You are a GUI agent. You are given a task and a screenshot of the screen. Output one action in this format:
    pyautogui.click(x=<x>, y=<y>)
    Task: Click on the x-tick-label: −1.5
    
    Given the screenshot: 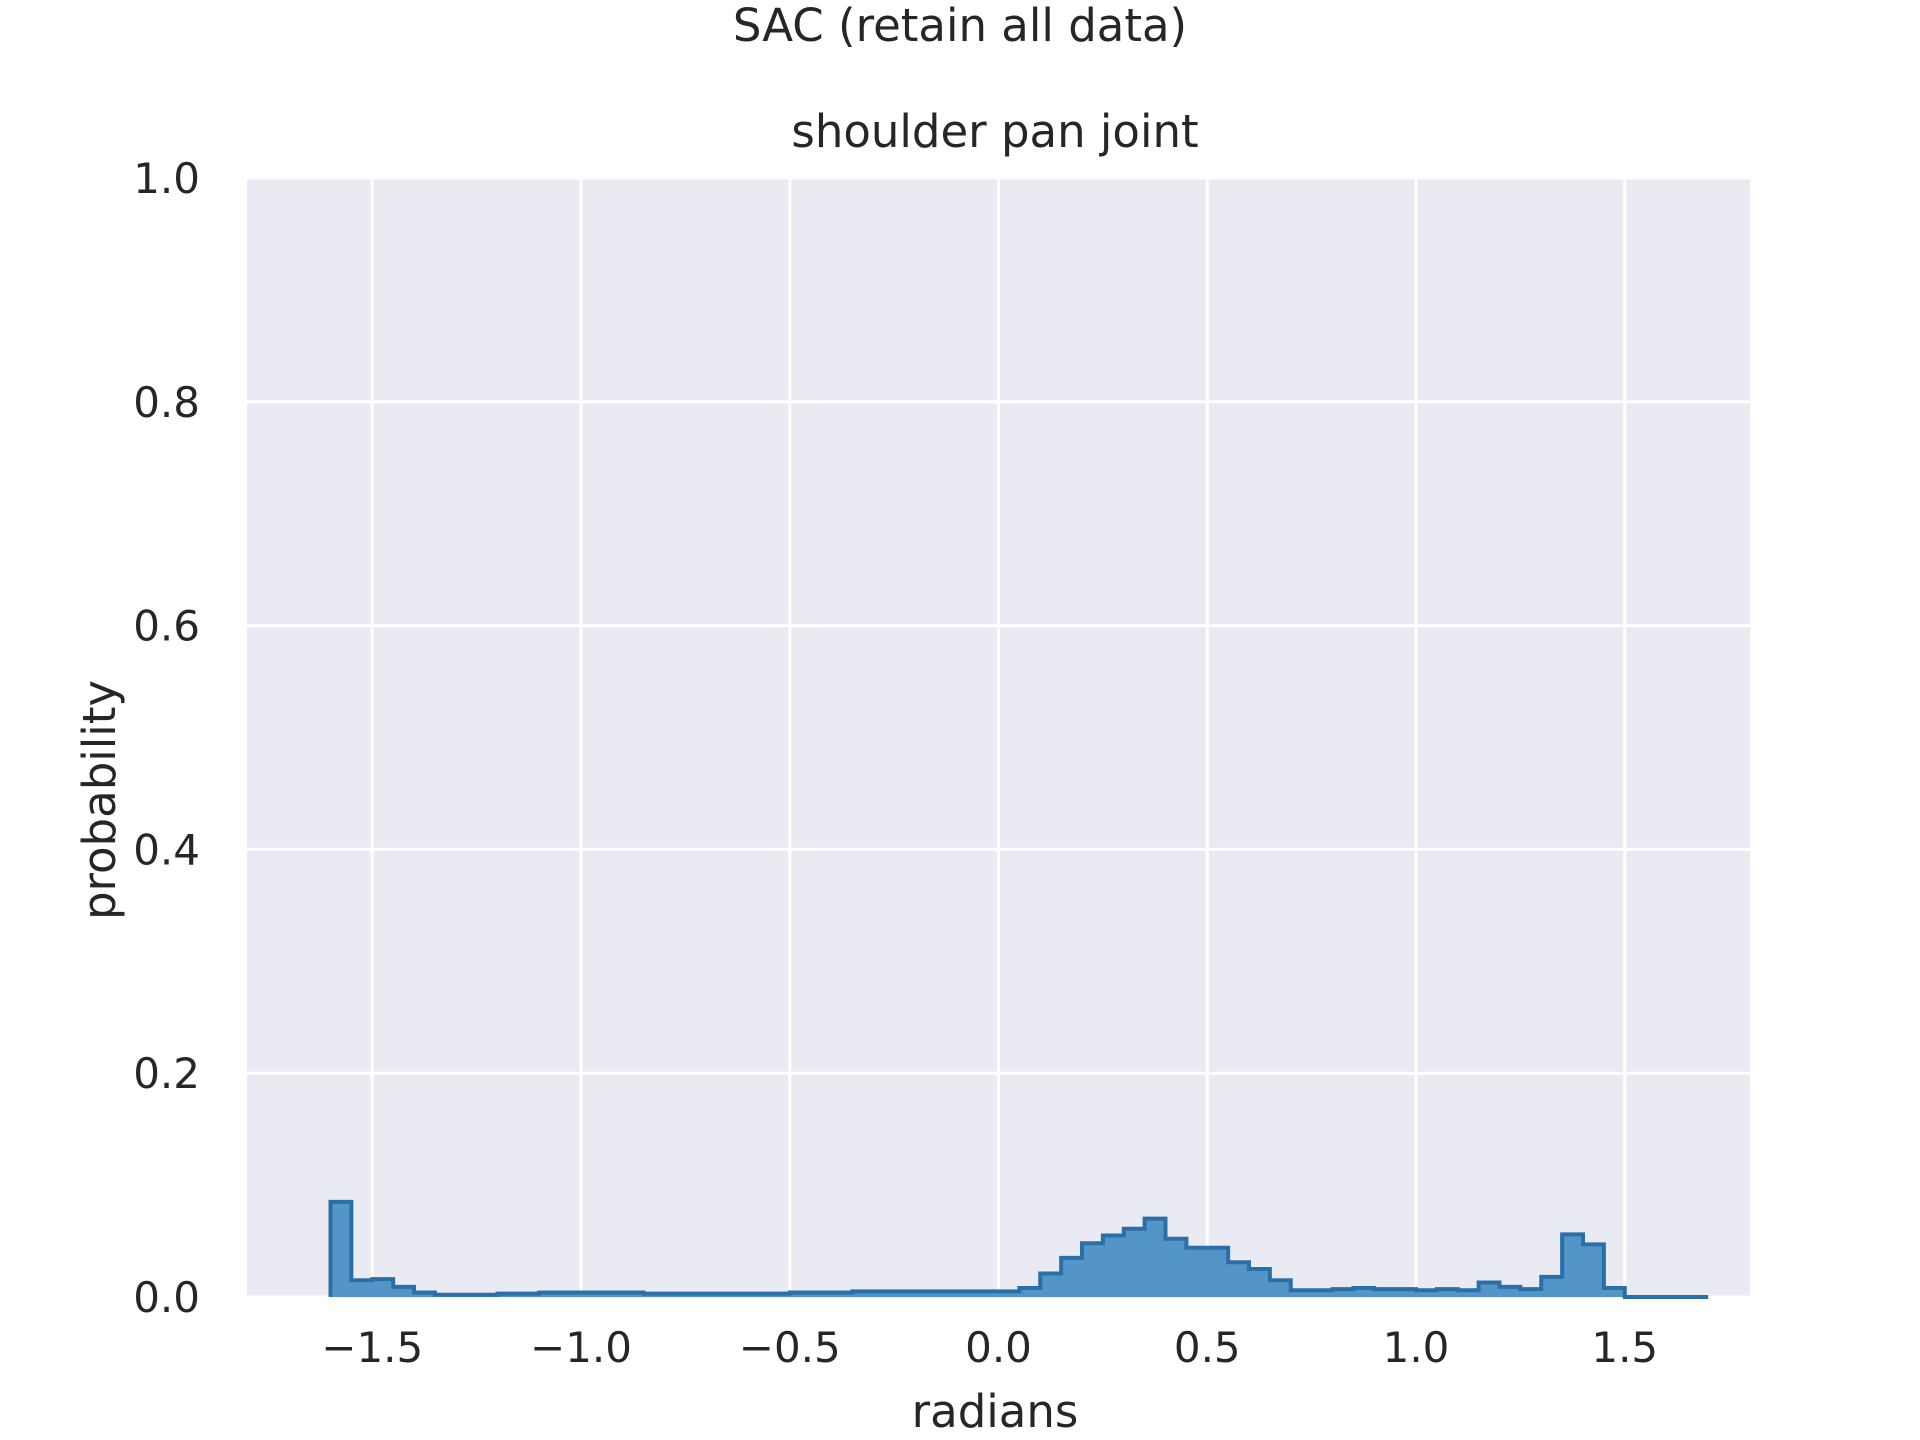 What is the action you would take?
    pyautogui.click(x=372, y=1347)
    